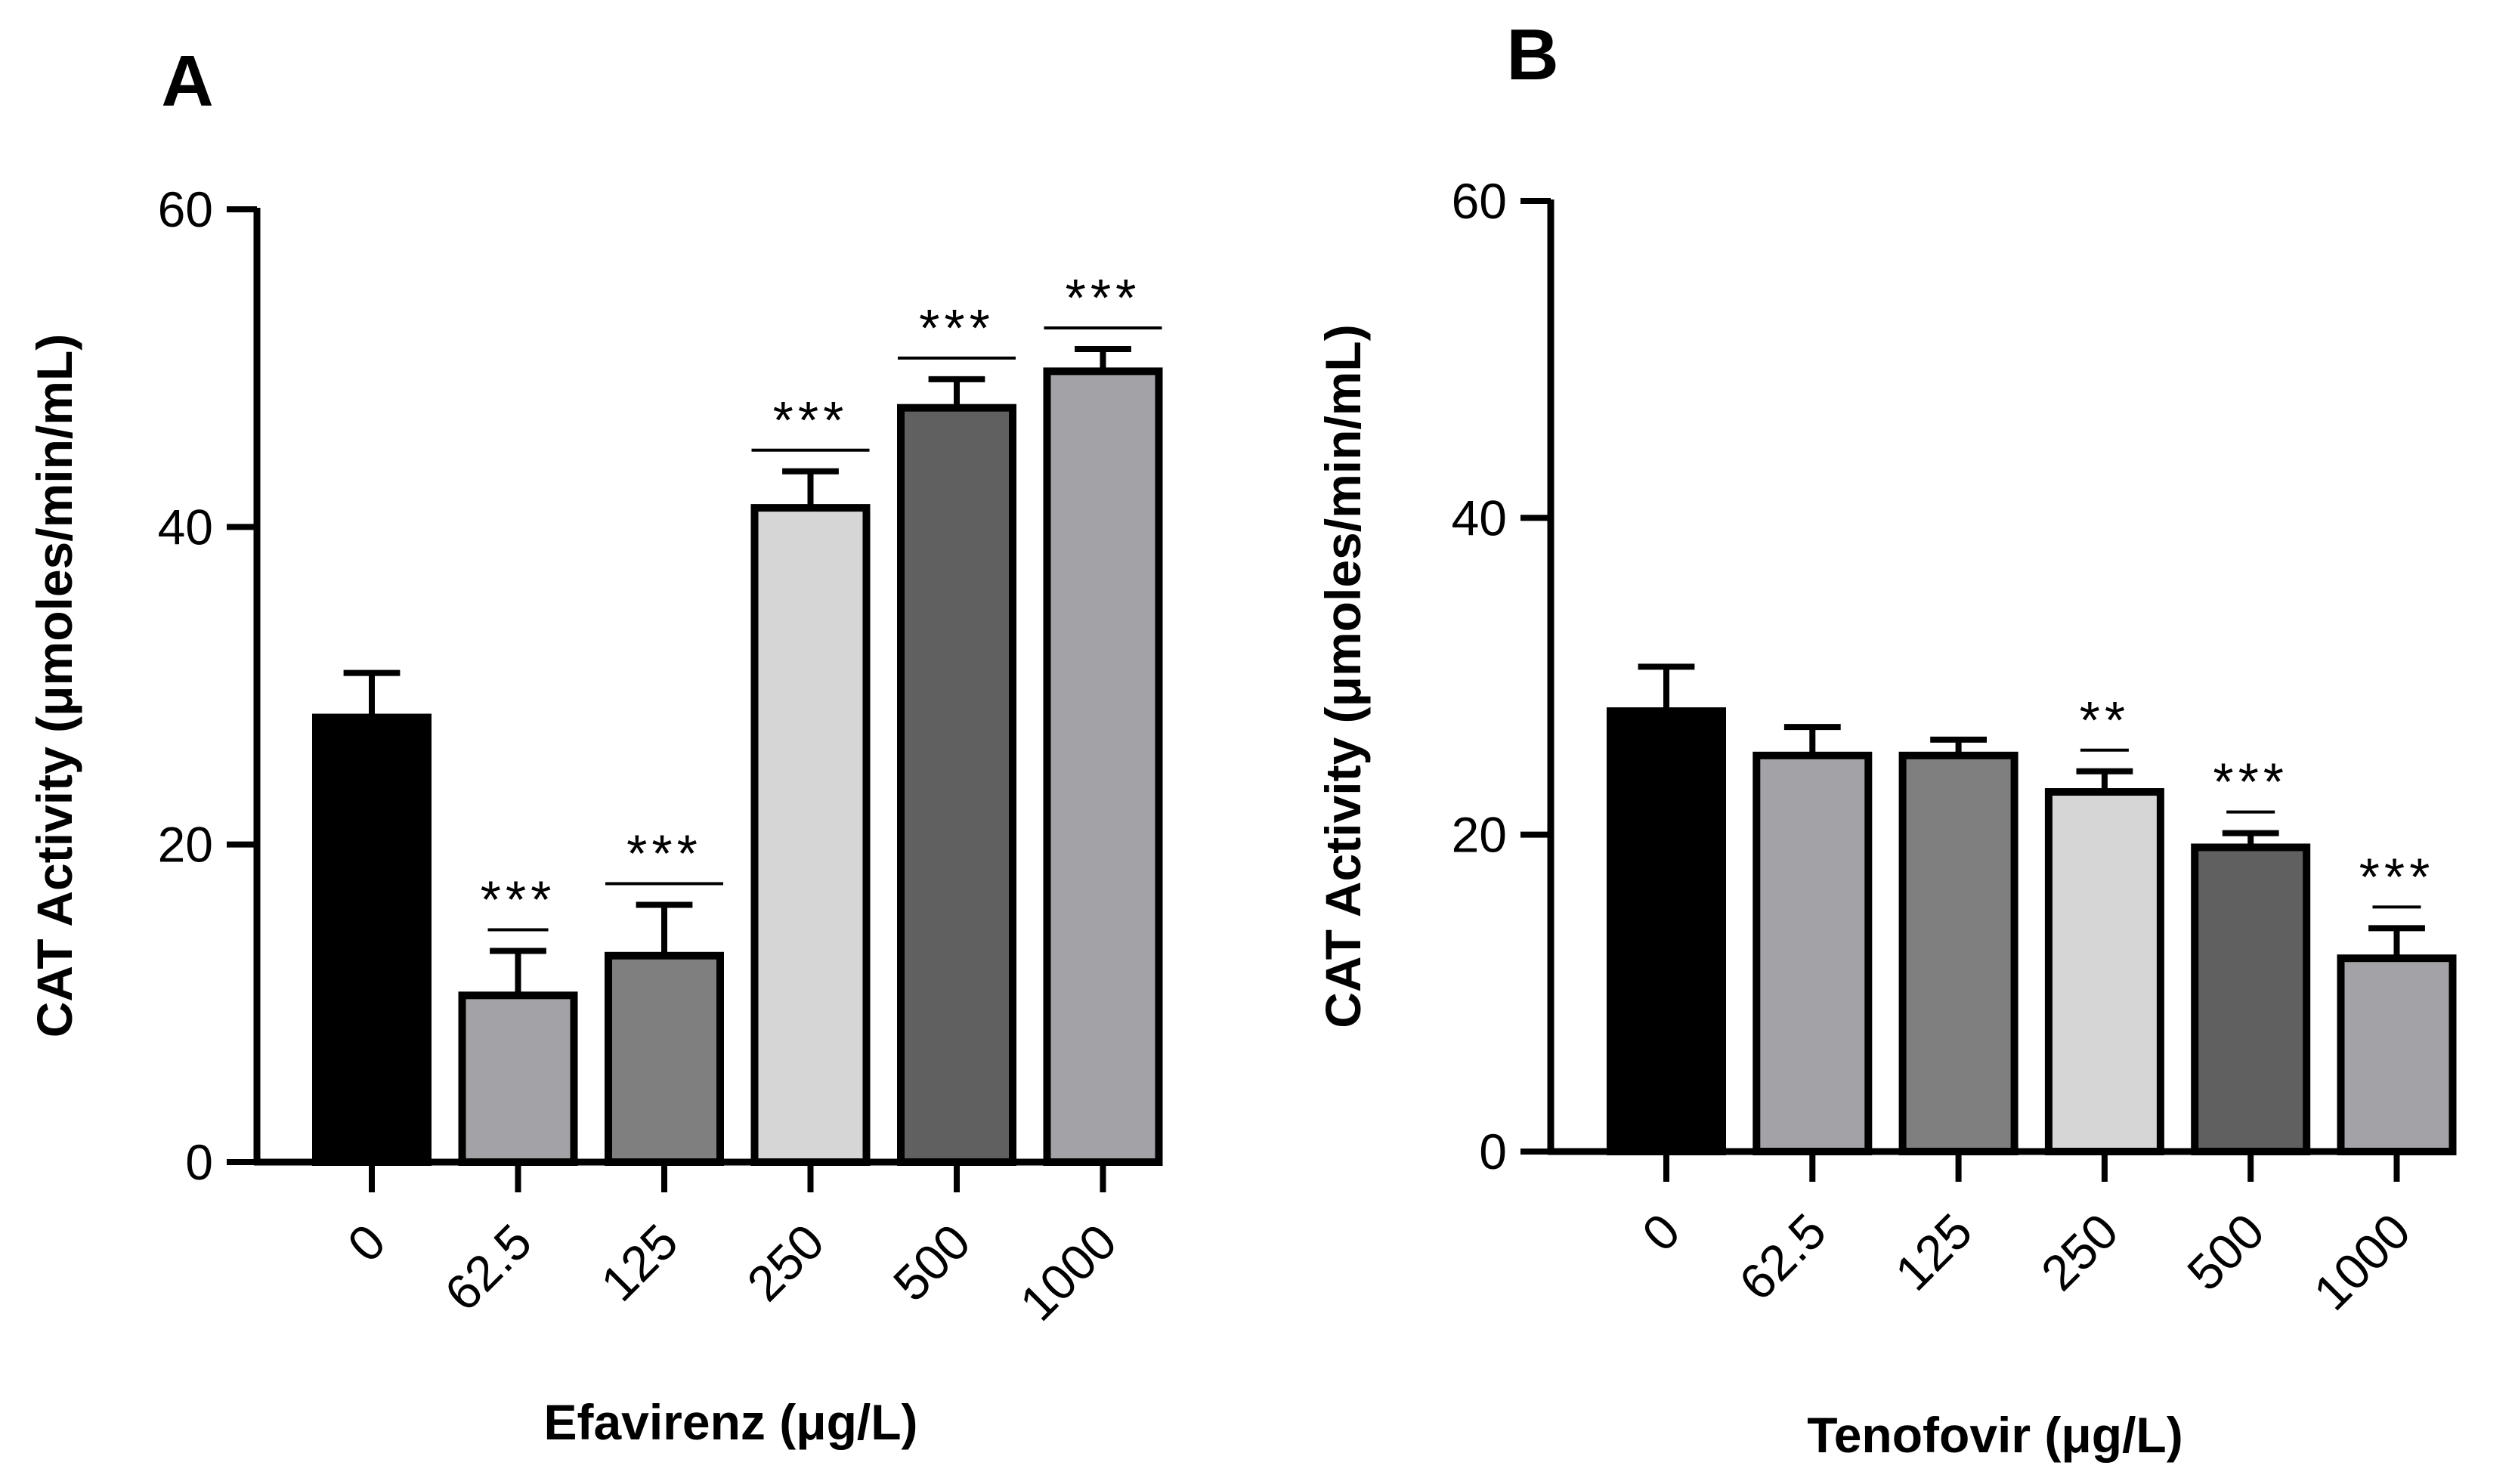  Describe the element at coordinates (1532, 54) in the screenshot. I see `panel-letter: B` at that location.